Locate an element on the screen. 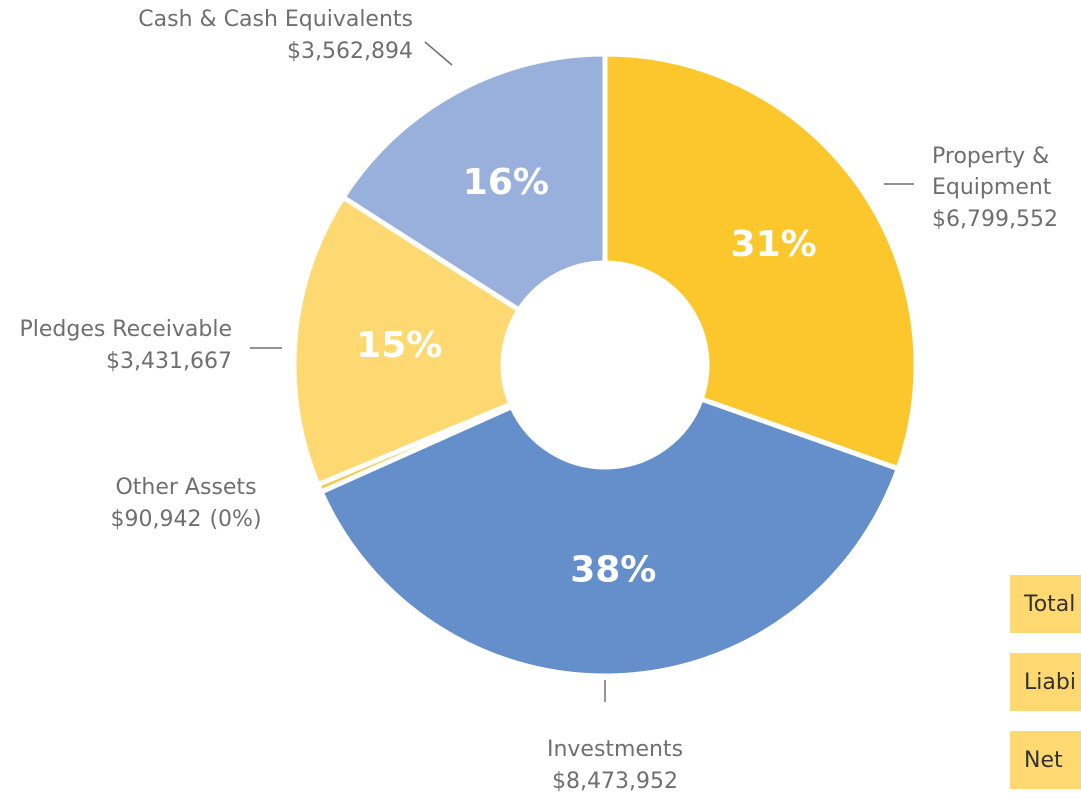  slice-name: Cash & Cash Equivalents is located at coordinates (275, 19).